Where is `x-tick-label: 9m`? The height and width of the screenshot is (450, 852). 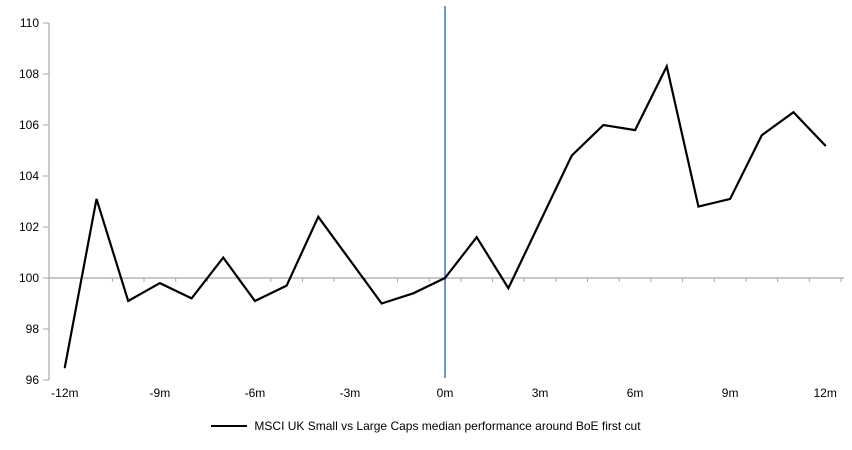 x-tick-label: 9m is located at coordinates (730, 393).